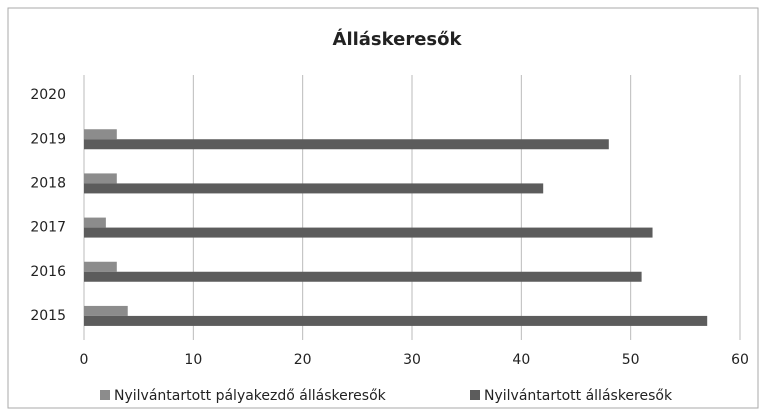 Image resolution: width=766 pixels, height=416 pixels. I want to click on x-tick-label: 50, so click(631, 360).